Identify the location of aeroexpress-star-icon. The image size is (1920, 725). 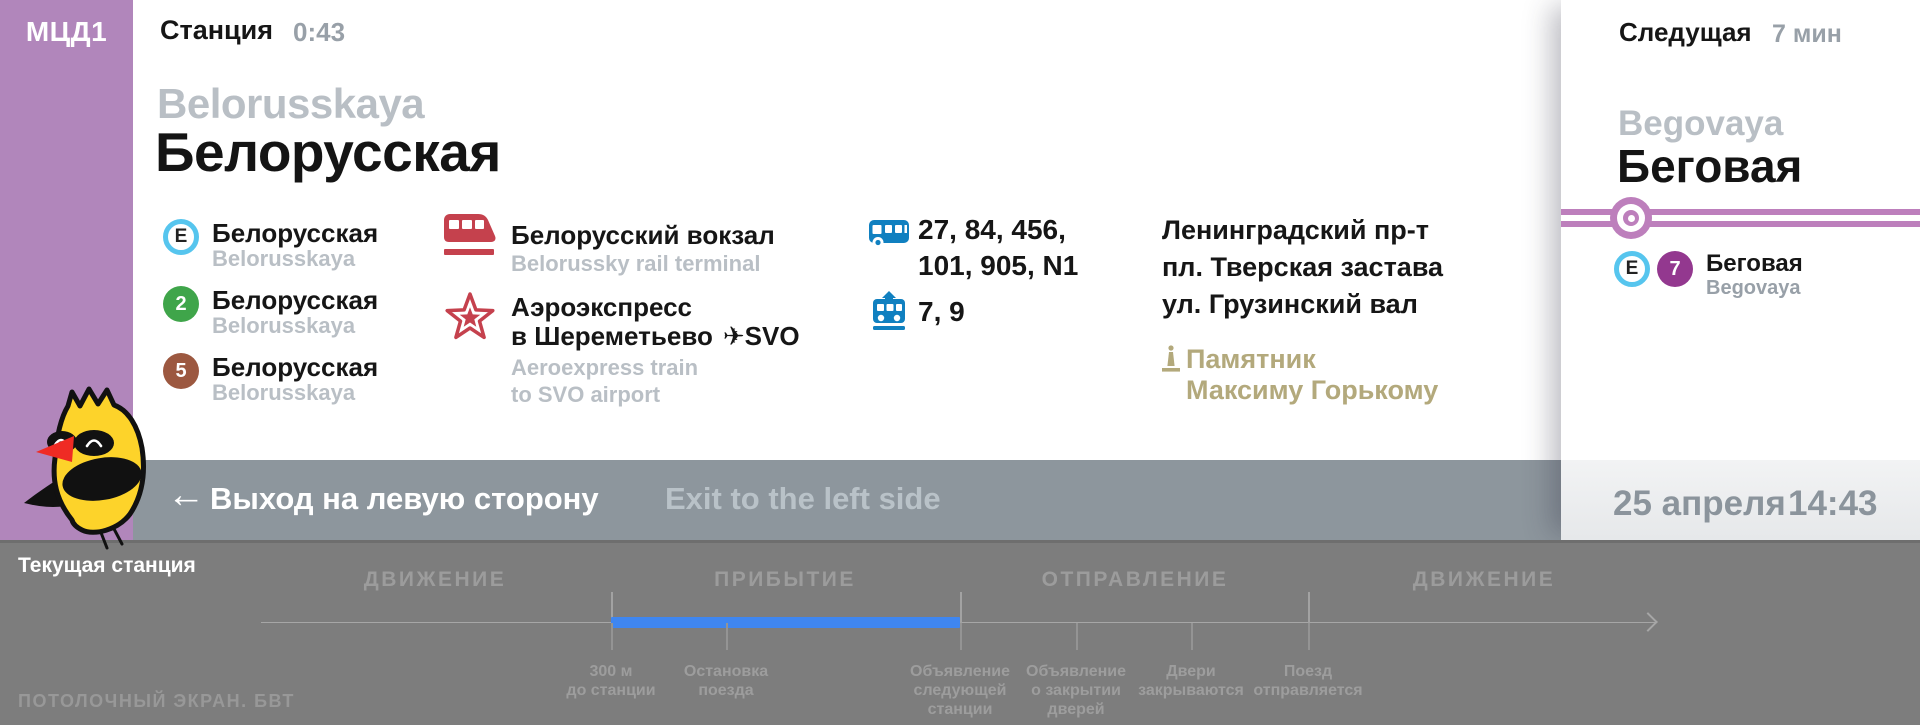
(470, 319).